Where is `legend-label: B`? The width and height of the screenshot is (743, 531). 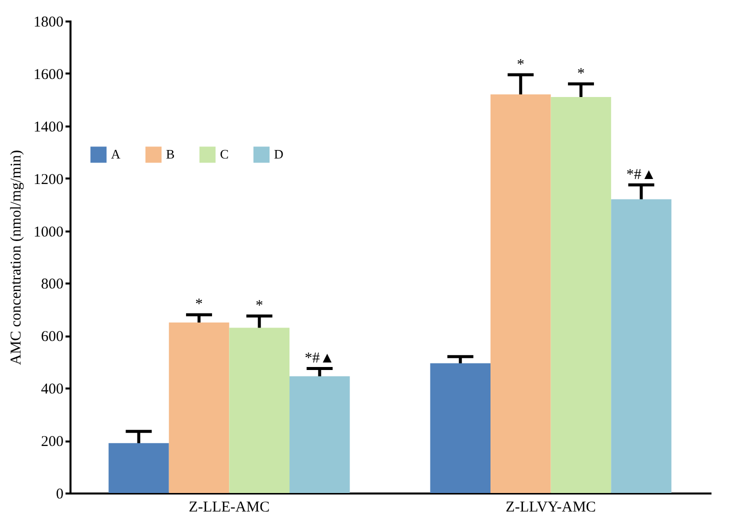
legend-label: B is located at coordinates (170, 154).